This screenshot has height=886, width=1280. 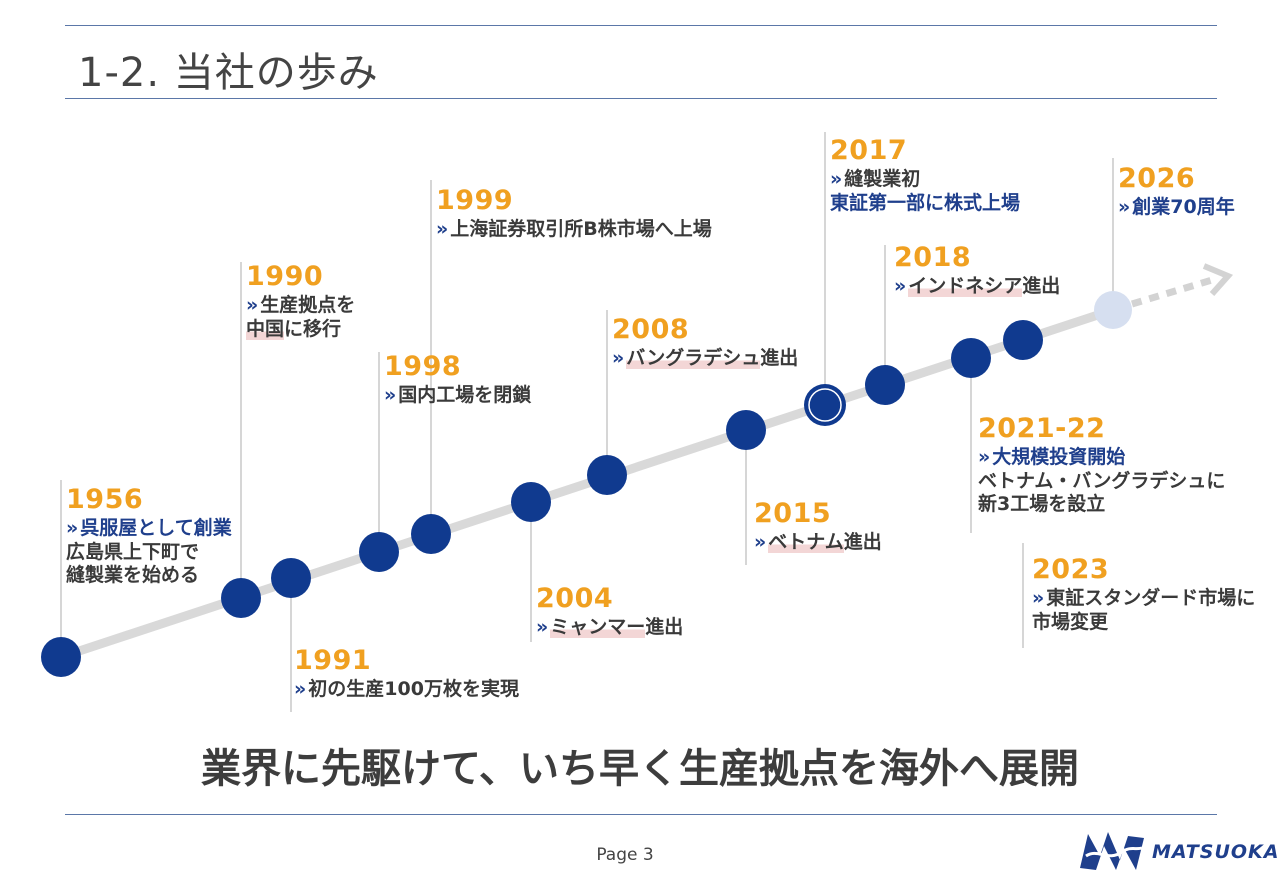 I want to click on event-text: 広島県上下町で, so click(x=133, y=551).